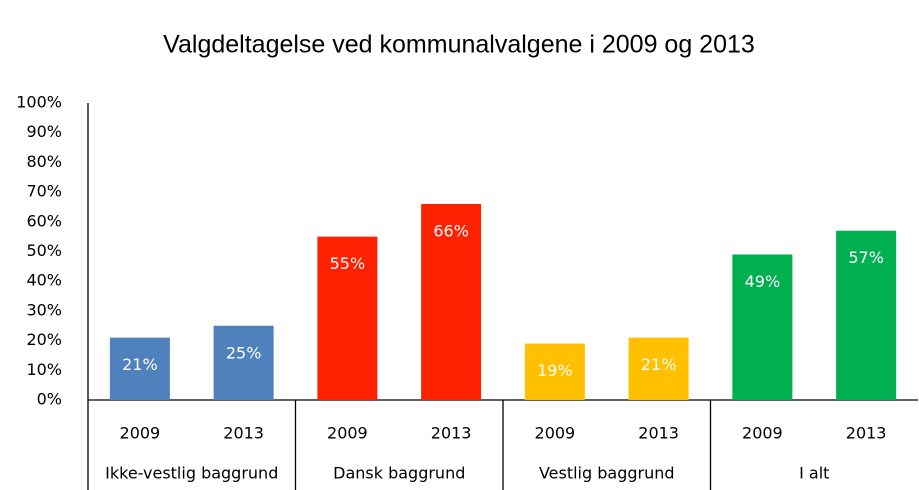 The height and width of the screenshot is (490, 919). I want to click on y-tick-label: 70%, so click(44, 191).